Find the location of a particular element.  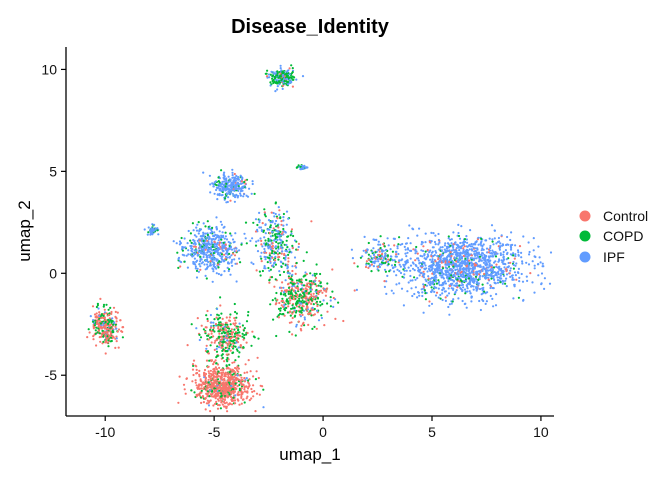

legend-label-control: Control is located at coordinates (625, 216).